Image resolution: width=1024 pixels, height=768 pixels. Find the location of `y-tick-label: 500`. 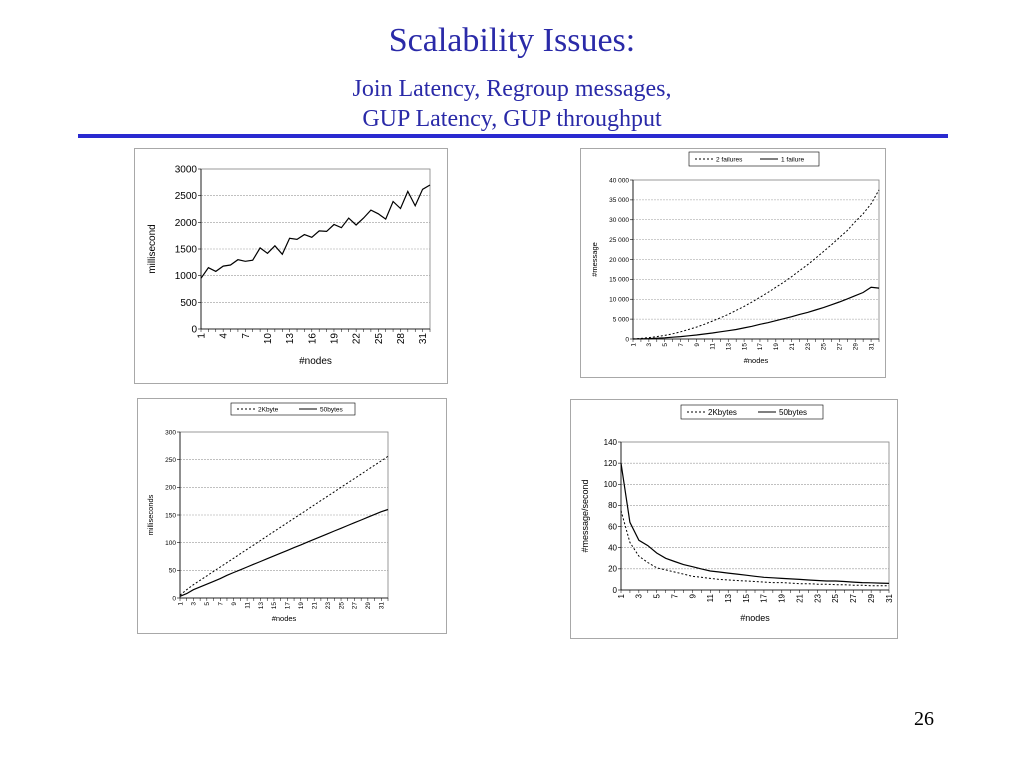

y-tick-label: 500 is located at coordinates (188, 303).